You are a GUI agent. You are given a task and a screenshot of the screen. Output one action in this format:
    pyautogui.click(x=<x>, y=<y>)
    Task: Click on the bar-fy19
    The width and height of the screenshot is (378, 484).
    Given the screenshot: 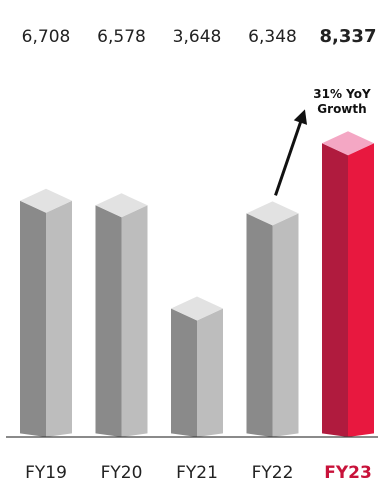 What is the action you would take?
    pyautogui.click(x=46, y=312)
    